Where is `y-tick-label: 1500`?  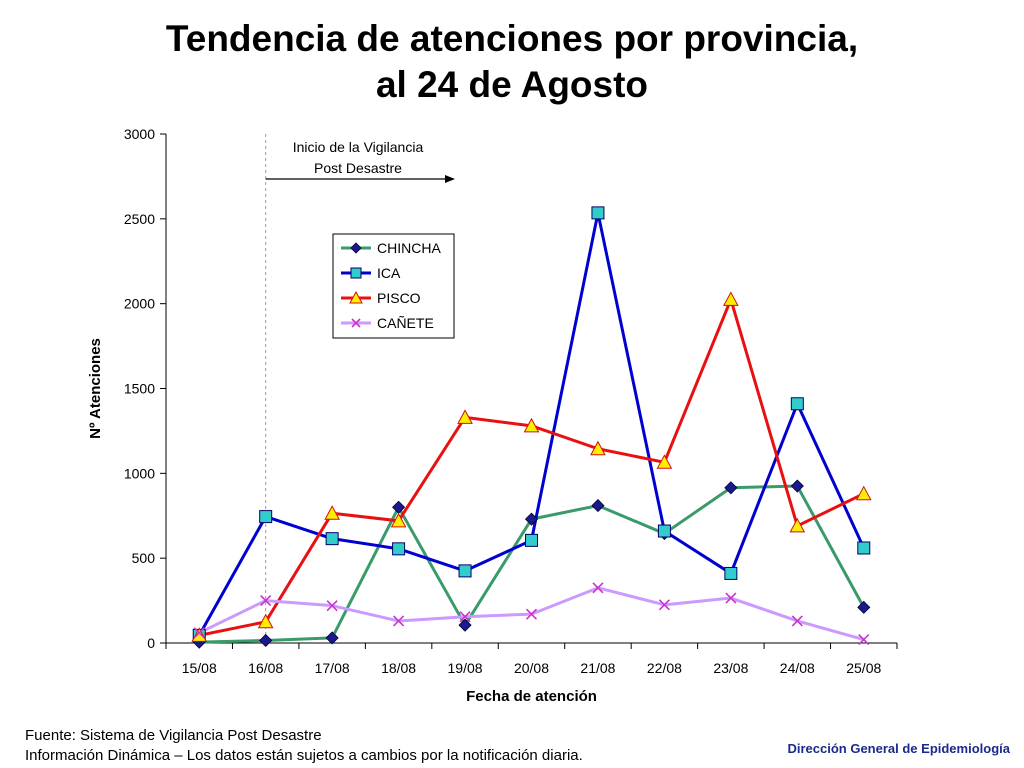
y-tick-label: 1500 is located at coordinates (139, 389).